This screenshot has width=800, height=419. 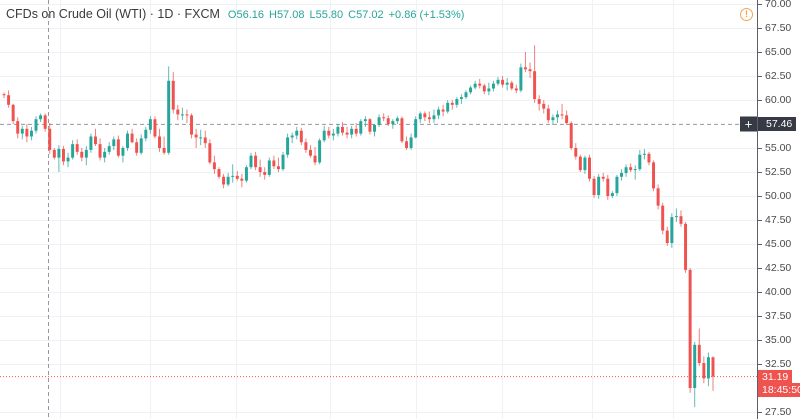 I want to click on symbol-title: CFDs on Crude Oil (WTI) · 1D · FXCM, so click(x=113, y=14).